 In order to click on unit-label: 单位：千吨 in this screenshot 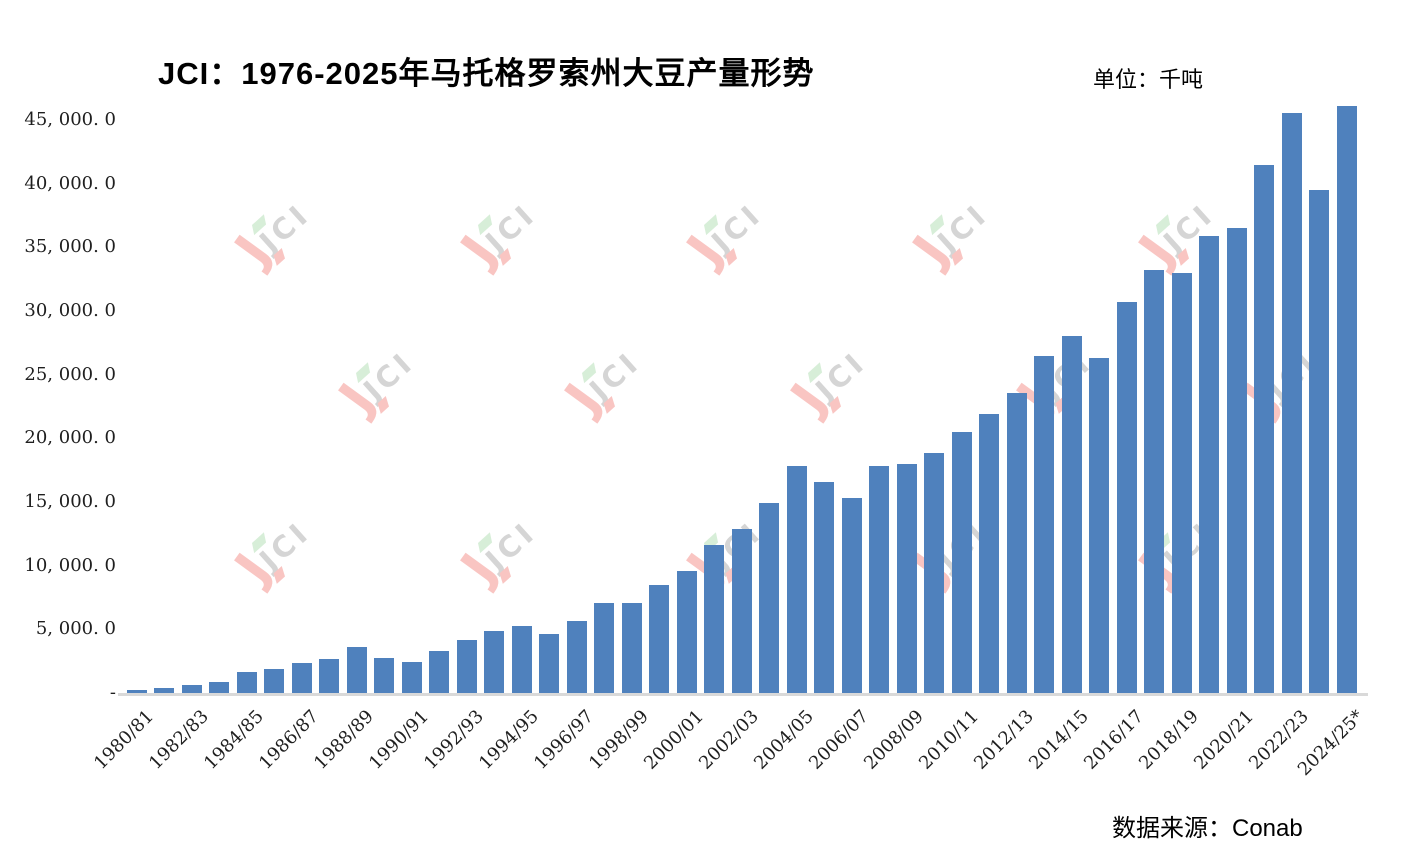, I will do `click(1148, 79)`.